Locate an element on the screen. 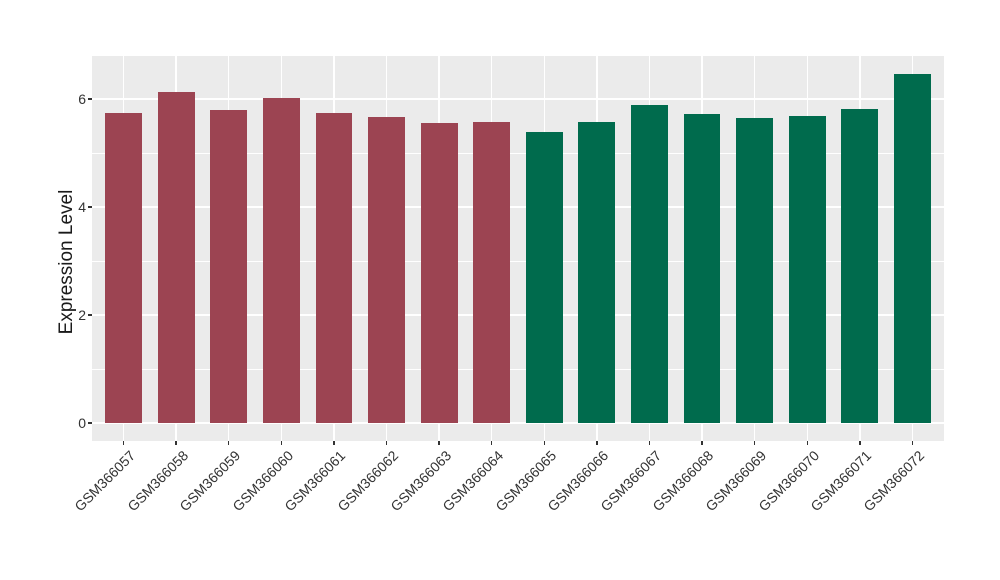 The height and width of the screenshot is (580, 1000). bar-GSM366065 is located at coordinates (544, 277).